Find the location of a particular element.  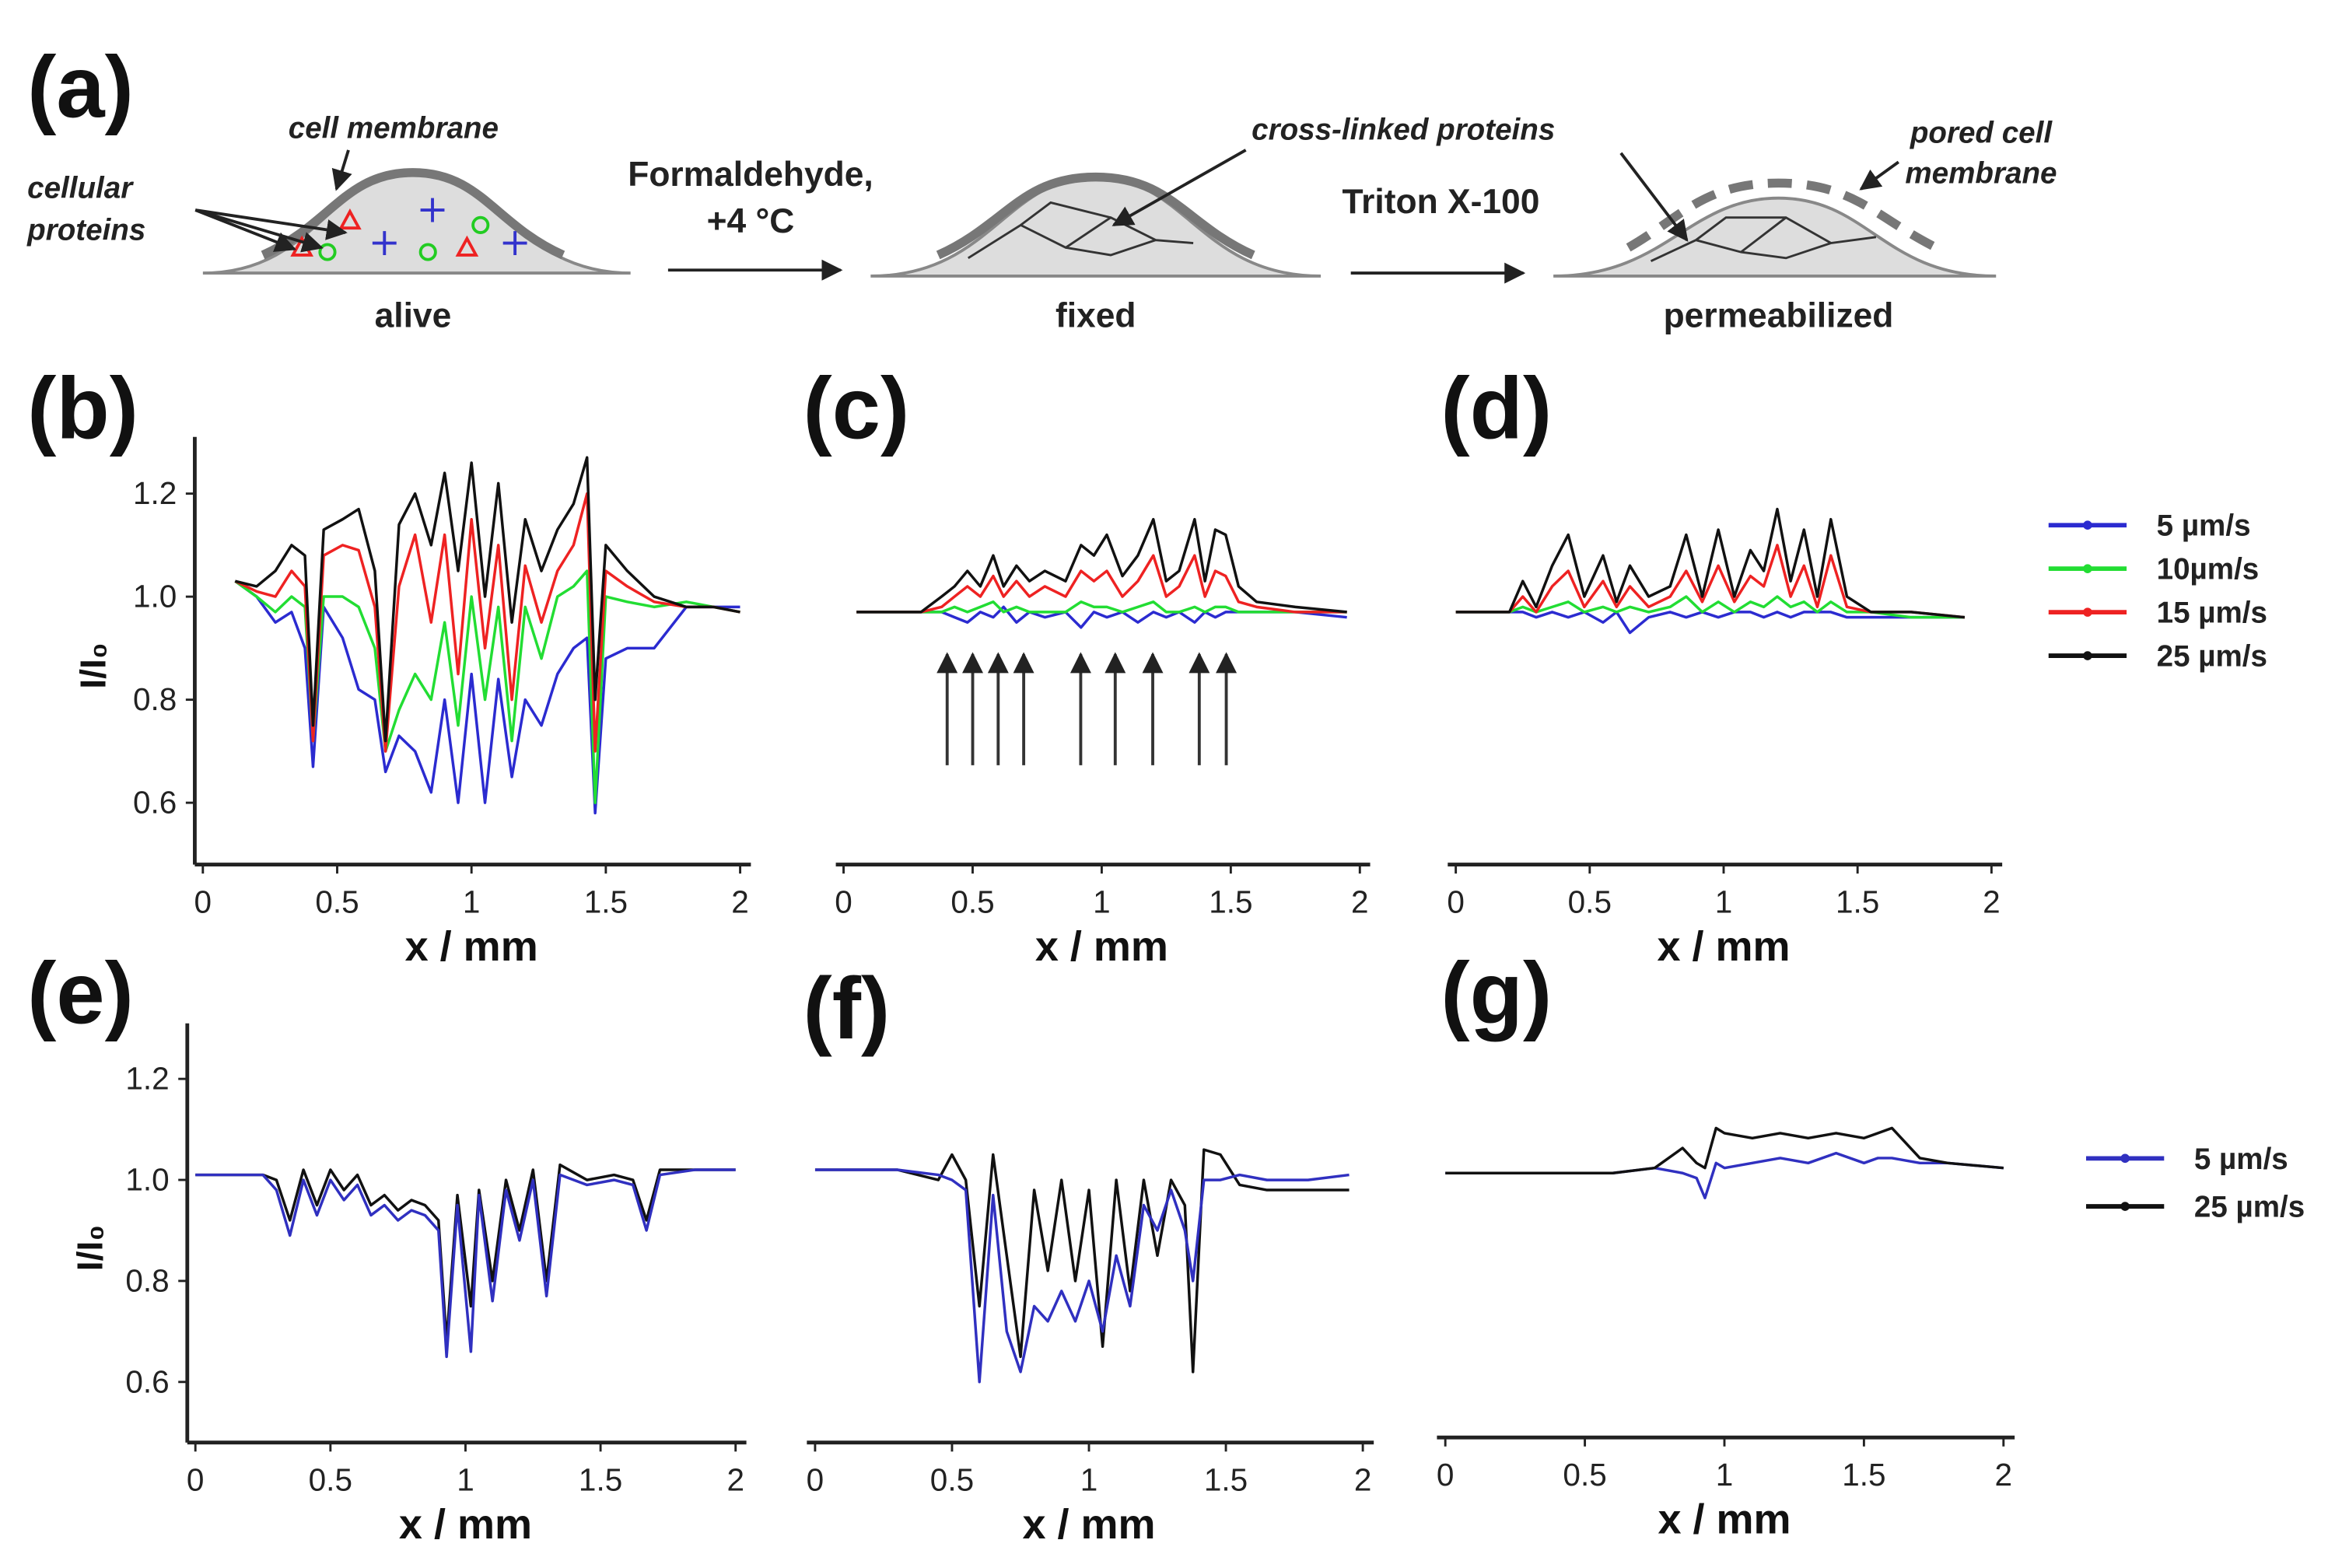

panel-label: (b) is located at coordinates (82, 408).